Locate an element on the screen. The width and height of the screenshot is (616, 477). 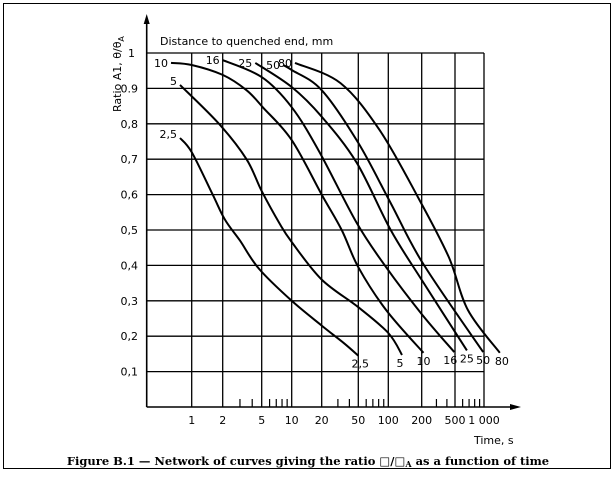
y-tick-label: 1 is located at coordinates (131, 53).